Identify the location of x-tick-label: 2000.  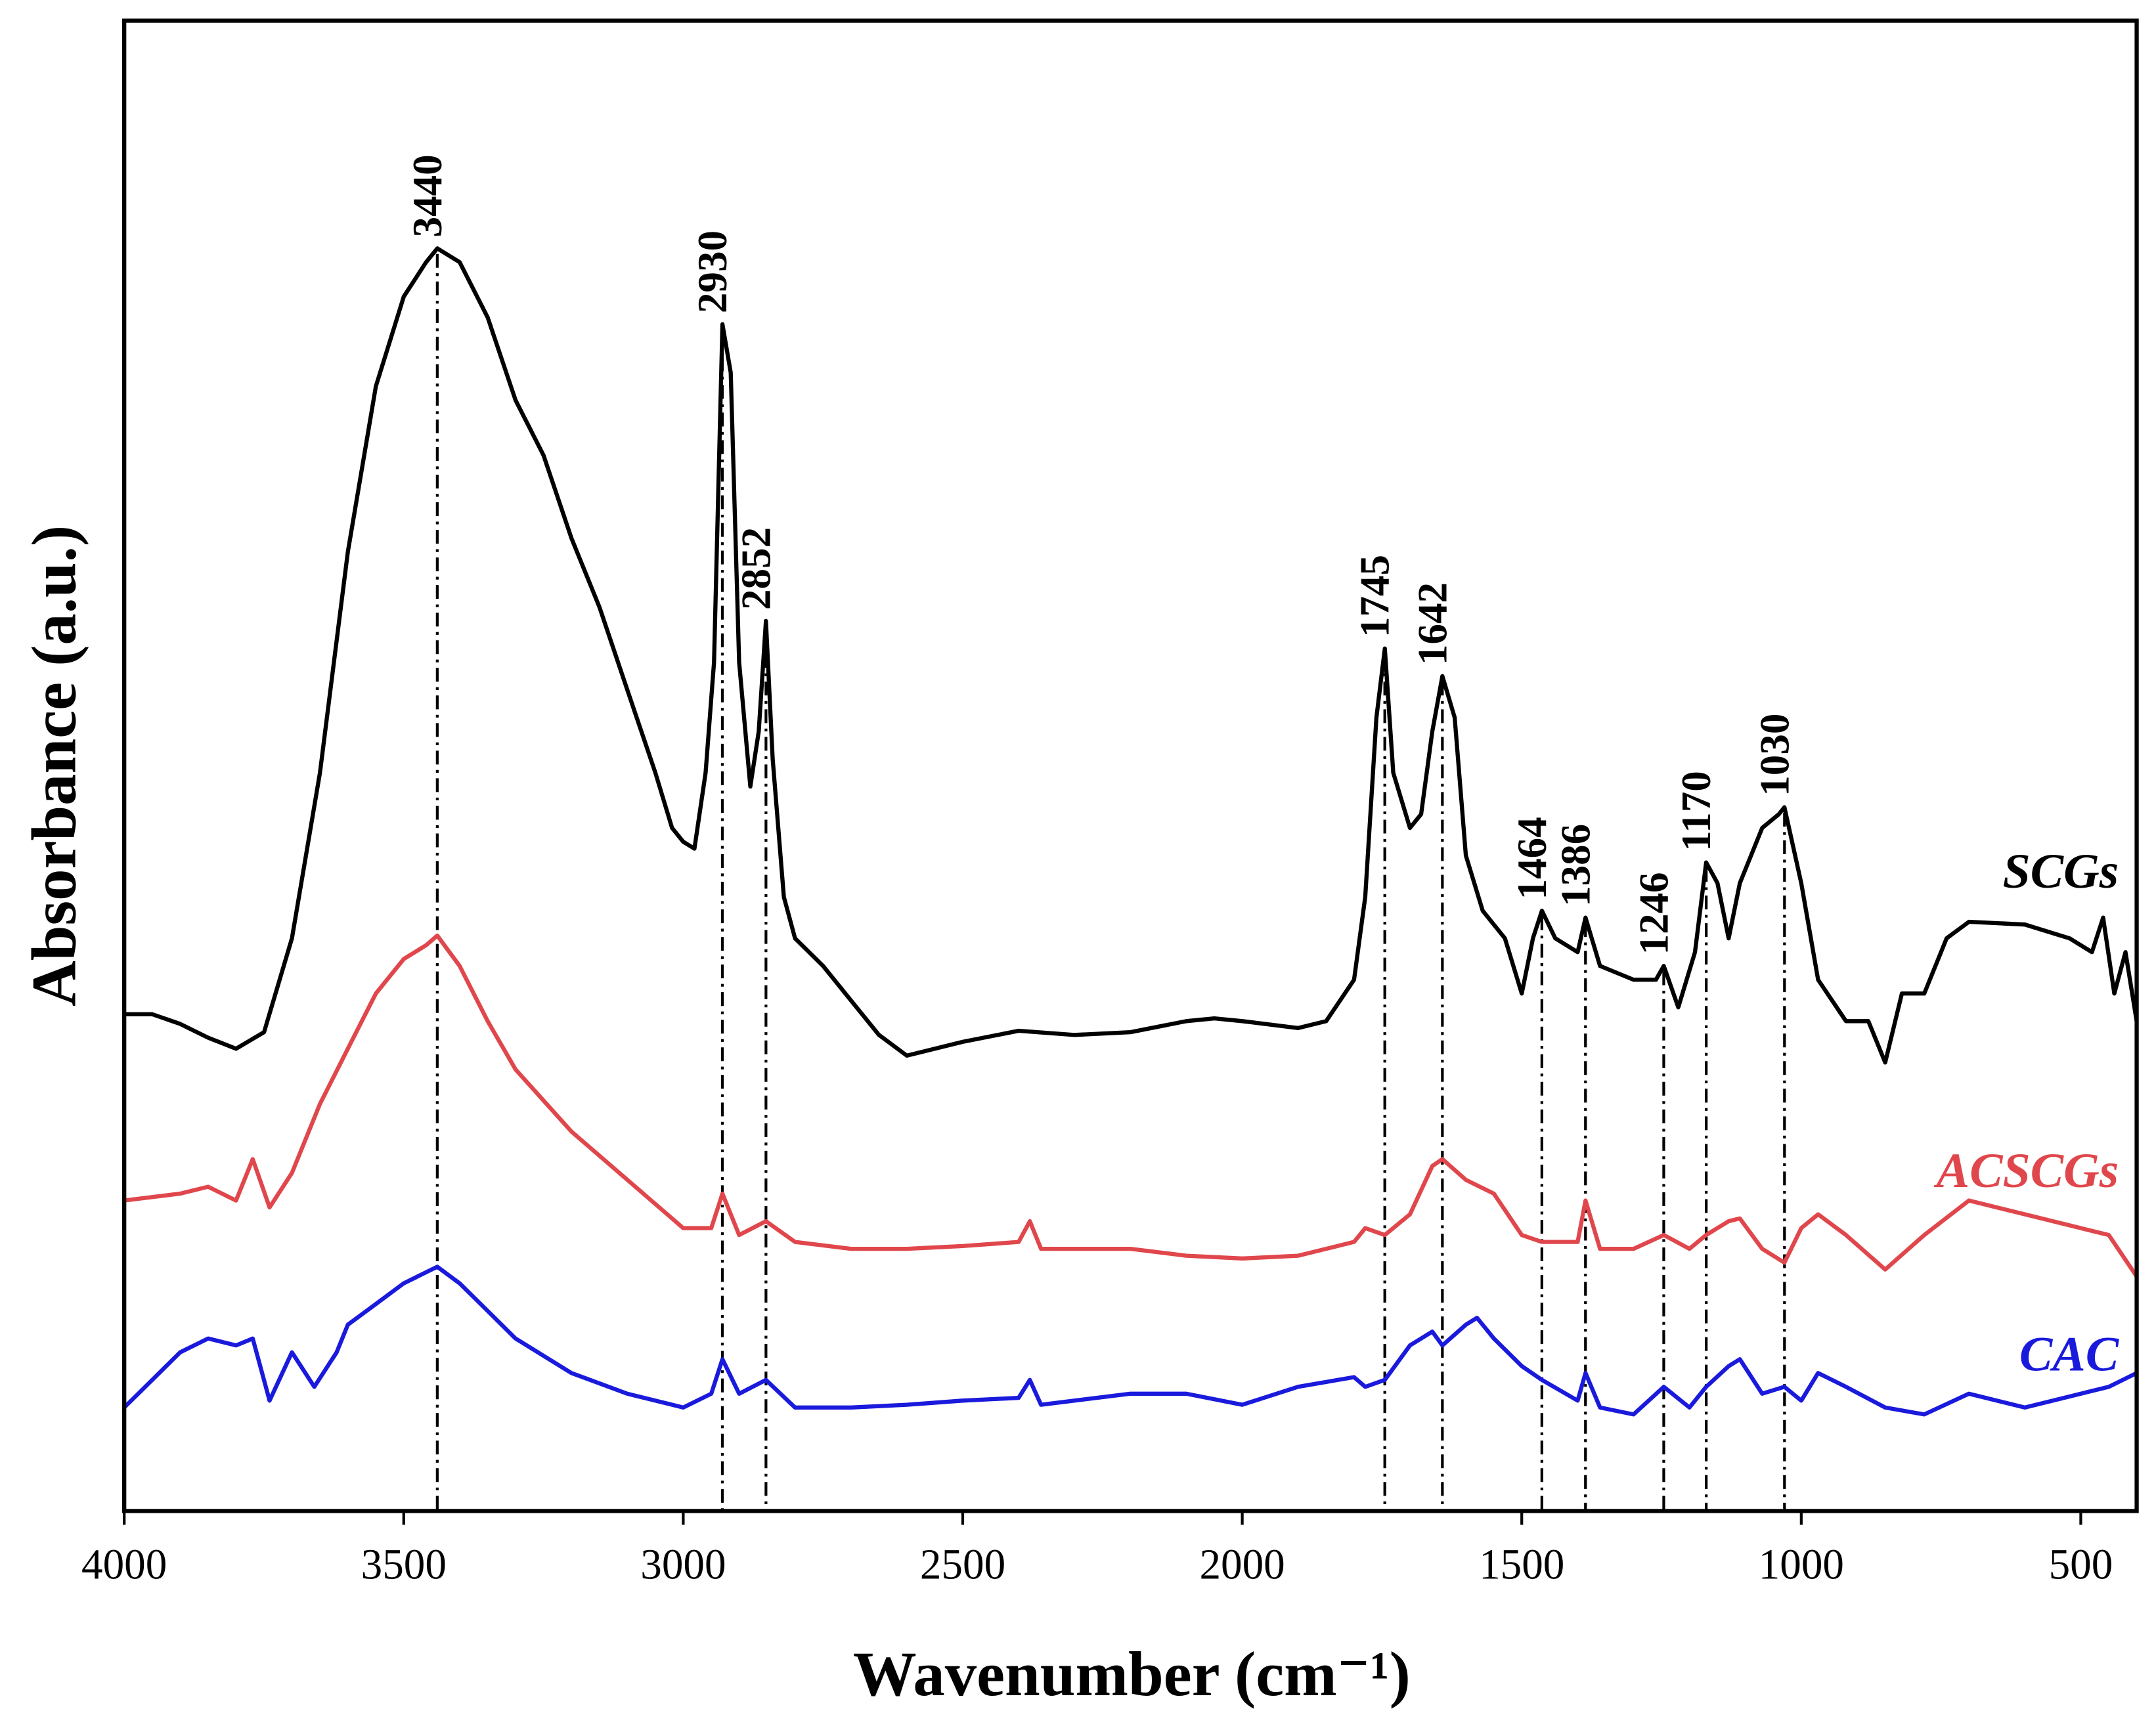
(1242, 1565).